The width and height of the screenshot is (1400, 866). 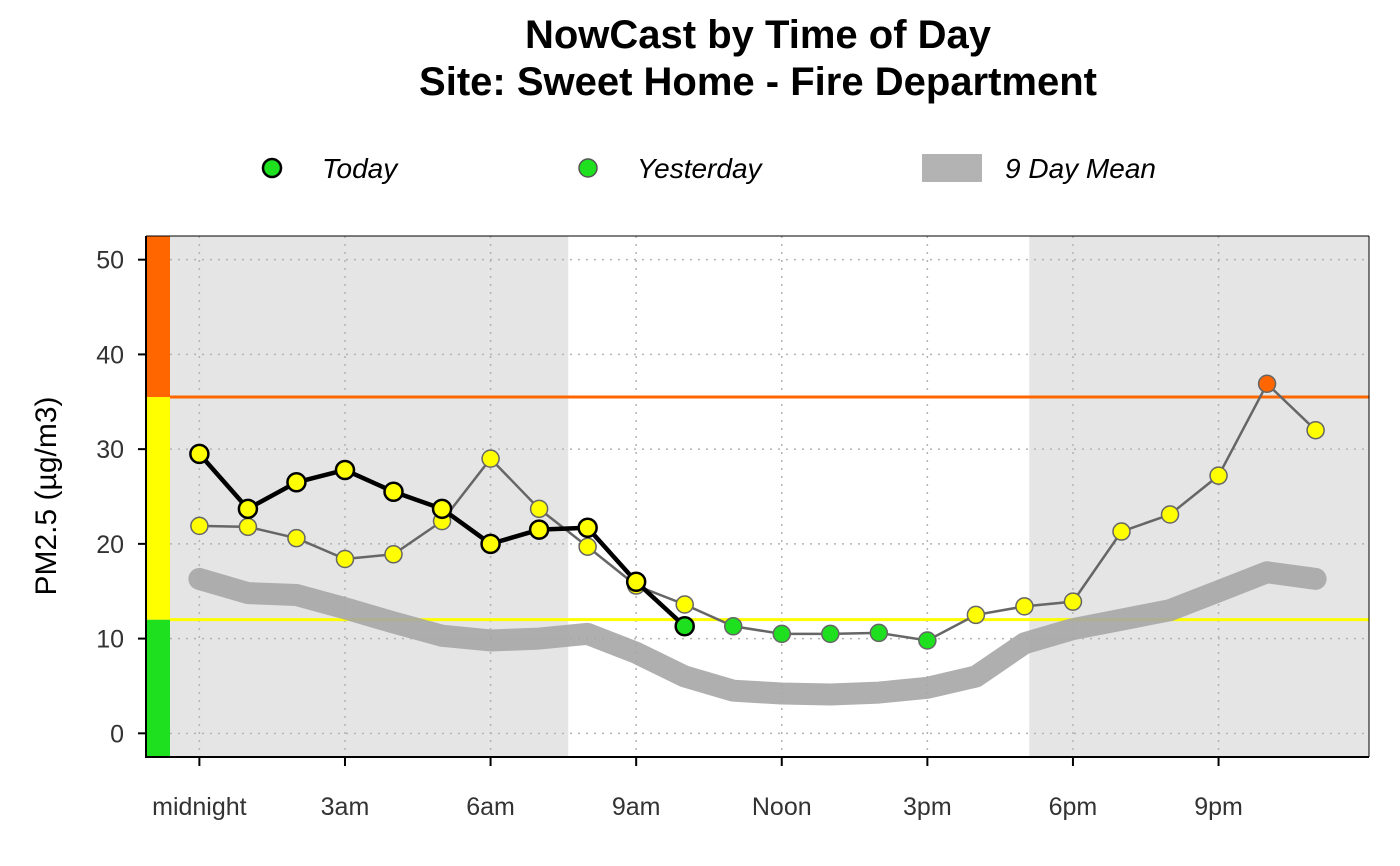 I want to click on x-tick-label-15: 3pm, so click(x=927, y=807).